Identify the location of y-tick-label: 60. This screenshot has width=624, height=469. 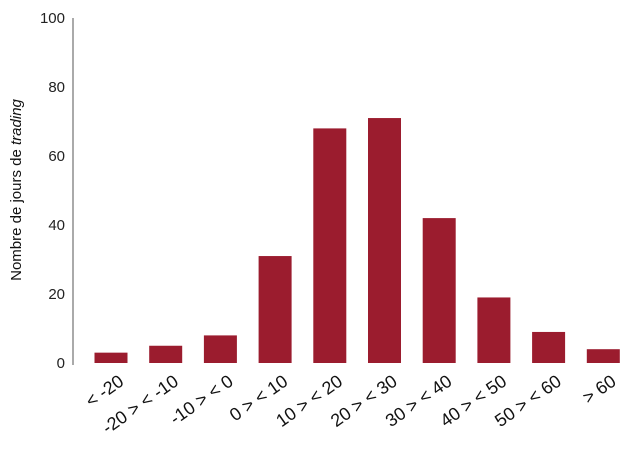
(56, 156).